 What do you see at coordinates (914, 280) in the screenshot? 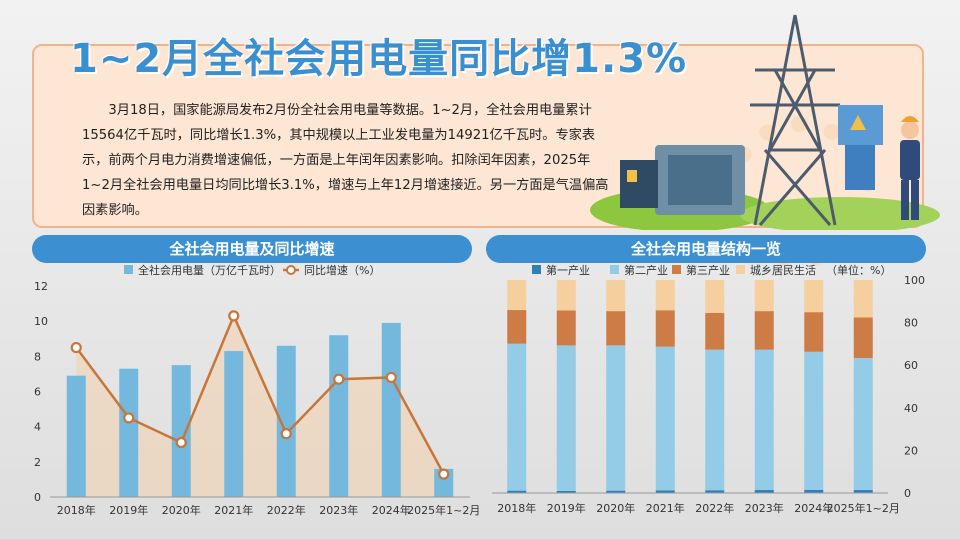
I see `y-tick-label: 100` at bounding box center [914, 280].